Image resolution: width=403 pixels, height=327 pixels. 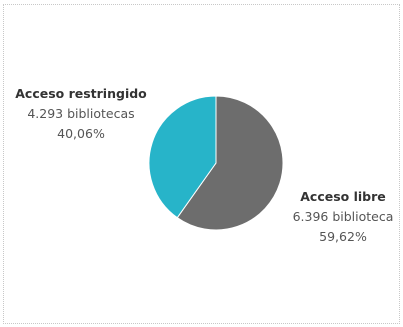 I want to click on slice-label-restringido-count: 4.293 bibliotecas, so click(x=80, y=113).